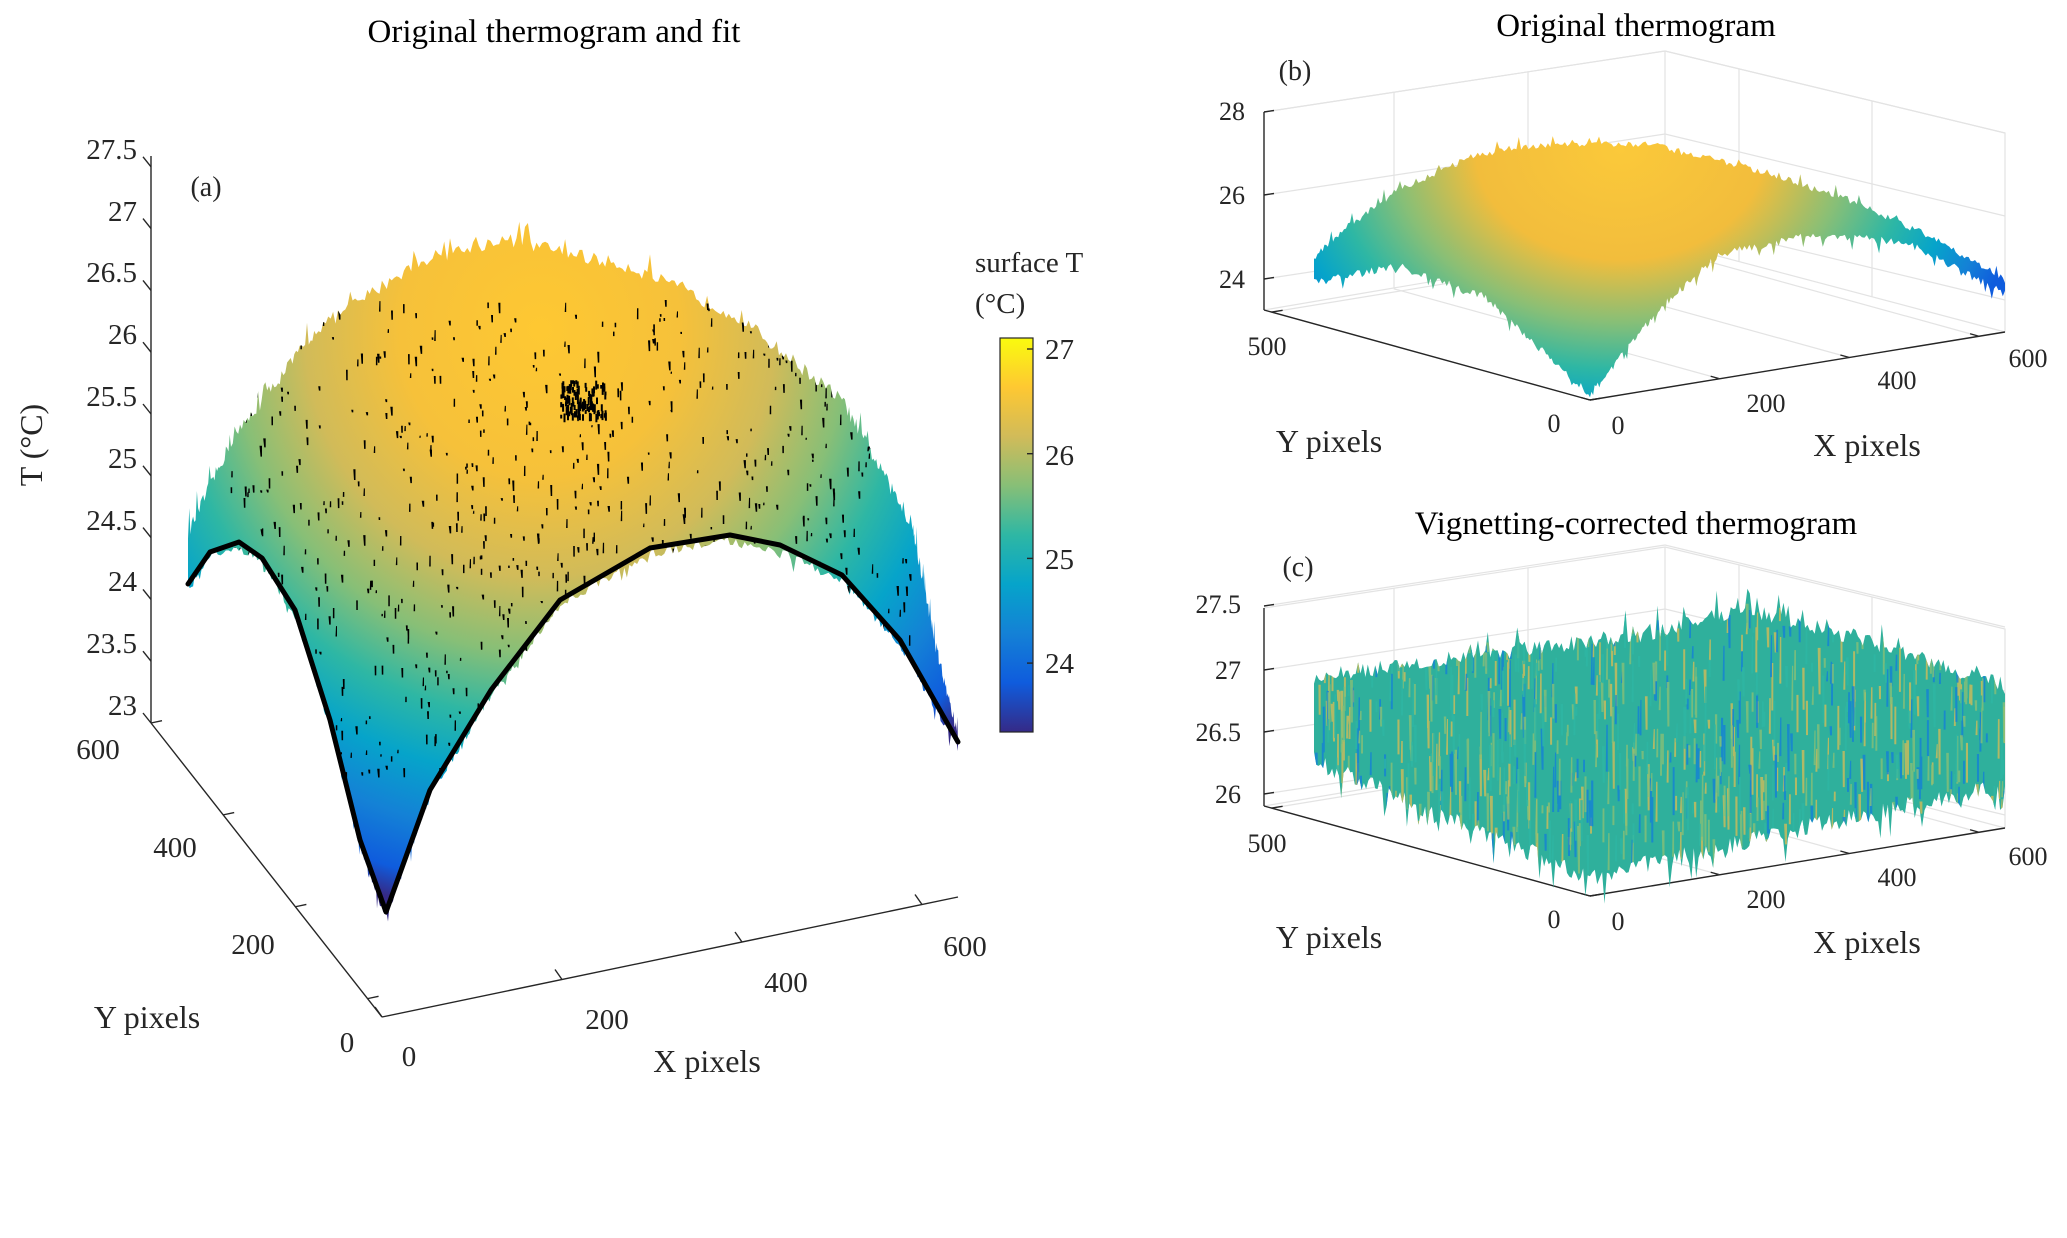  Describe the element at coordinates (175, 848) in the screenshot. I see `y-tick-label: 400` at that location.